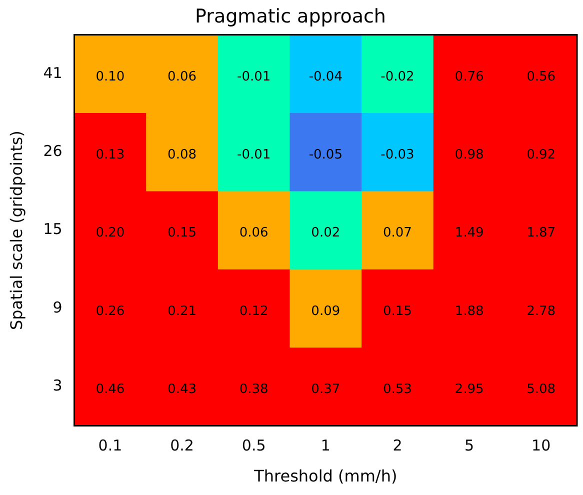 This screenshot has height=495, width=583. Describe the element at coordinates (469, 154) in the screenshot. I see `data-label: 0.98` at that location.